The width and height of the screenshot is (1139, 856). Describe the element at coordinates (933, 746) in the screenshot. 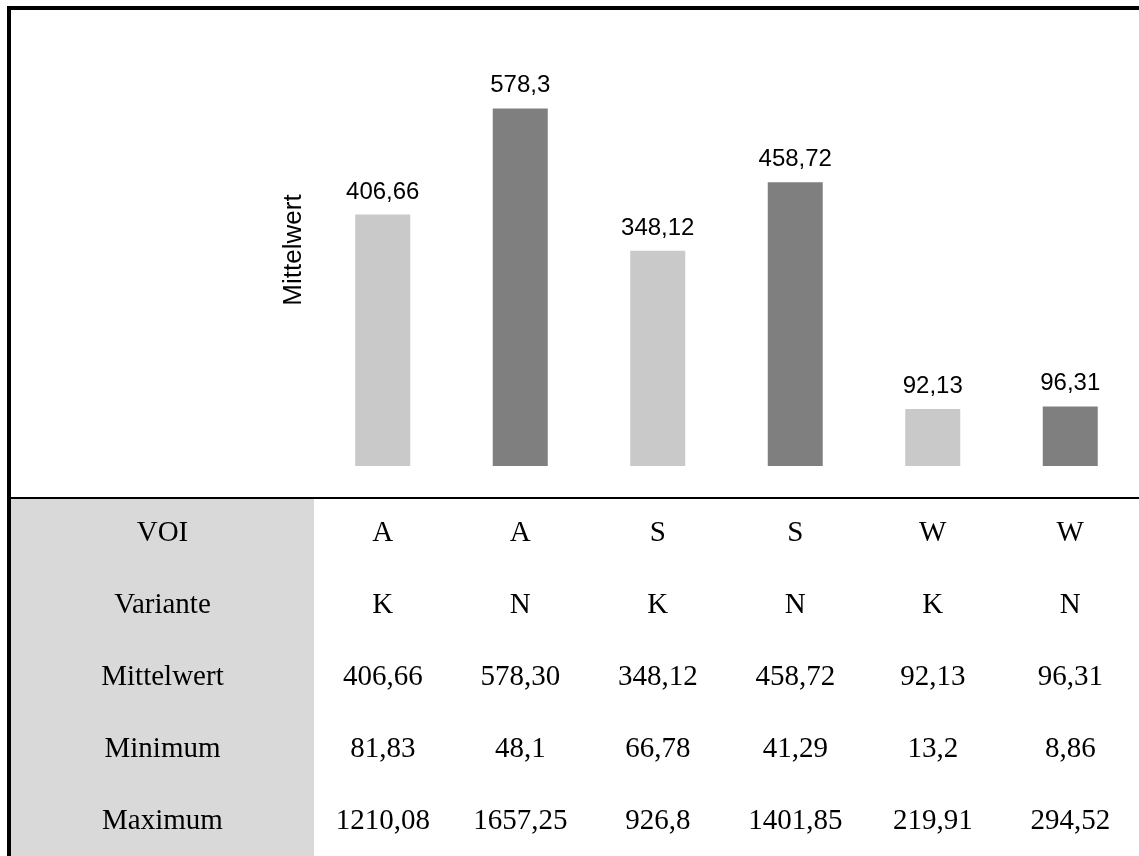

I see `text: 13,2` at that location.